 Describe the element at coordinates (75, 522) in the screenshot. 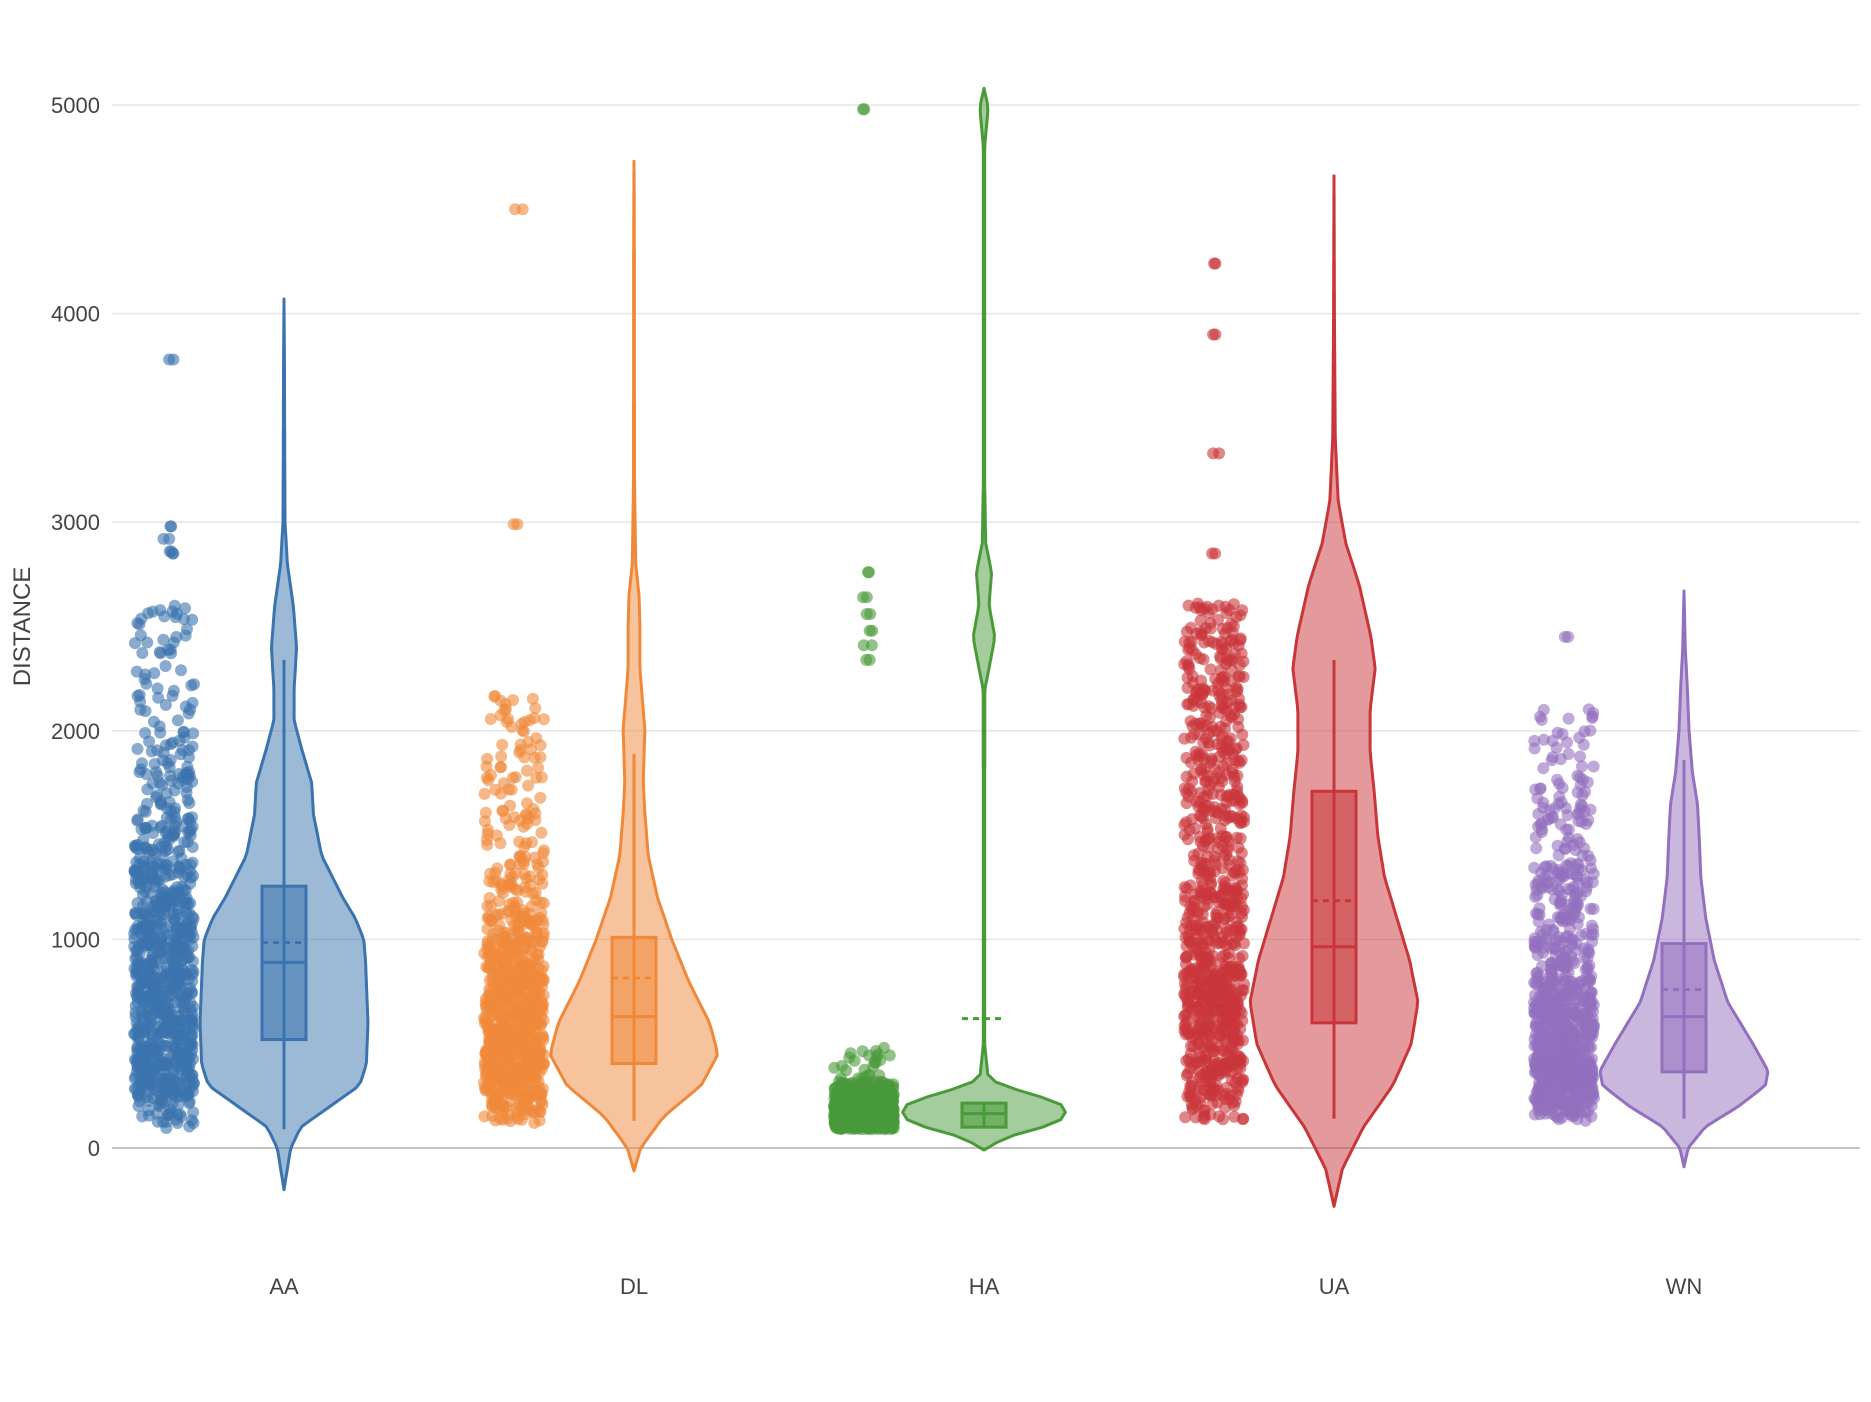

I see `y-tick-label: 3000` at that location.